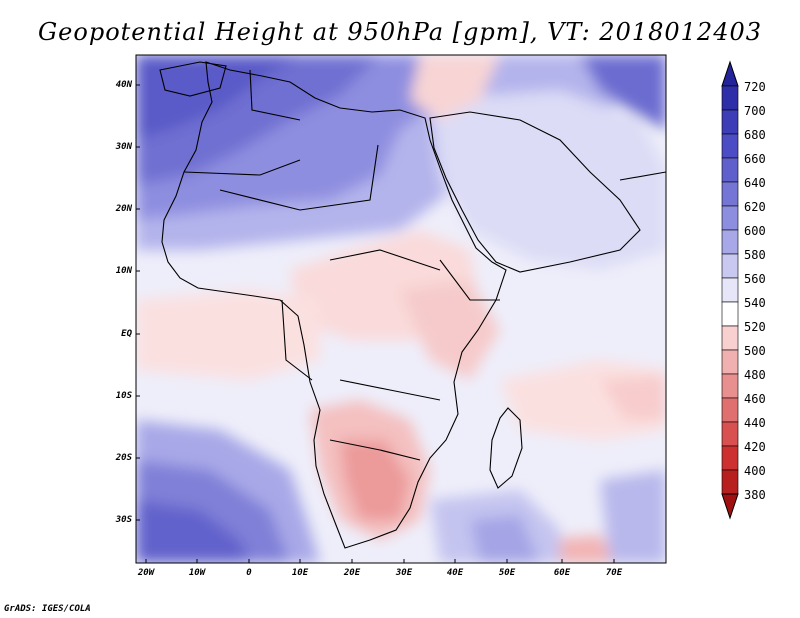  Describe the element at coordinates (755, 423) in the screenshot. I see `colorbar-label: 440` at that location.